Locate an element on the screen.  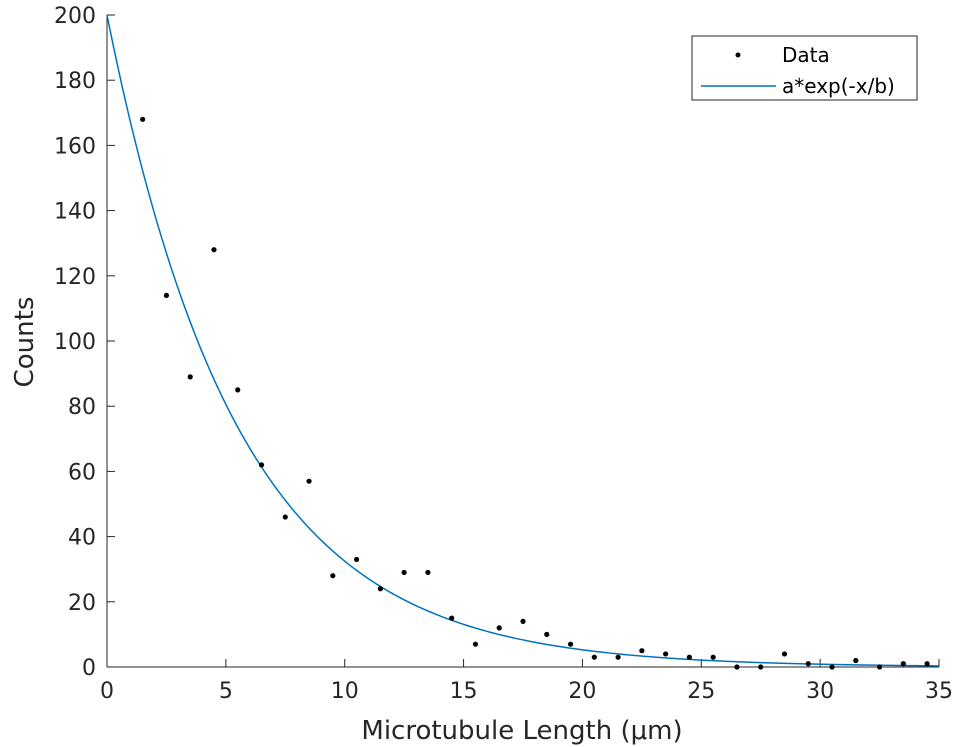
x-axis-label: Microtubule Length (μm) is located at coordinates (521, 731).